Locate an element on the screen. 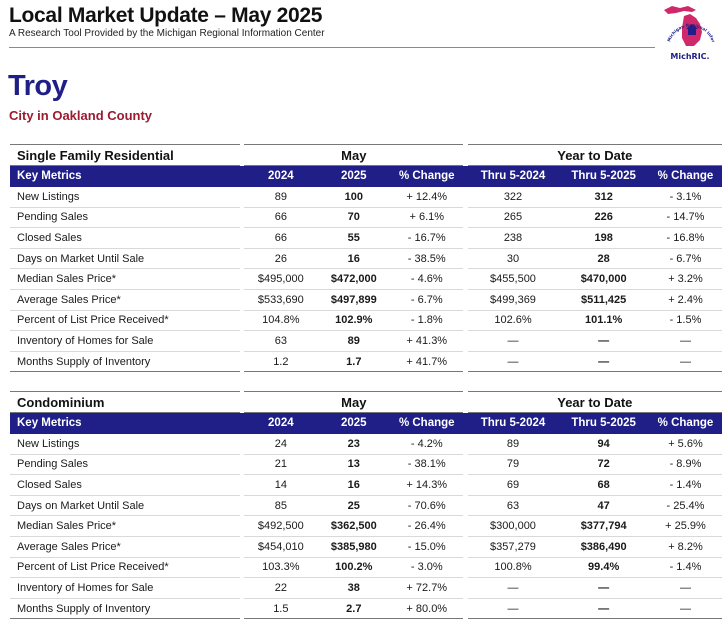  col-thru-2024: Thru 5-2024 is located at coordinates (513, 423).